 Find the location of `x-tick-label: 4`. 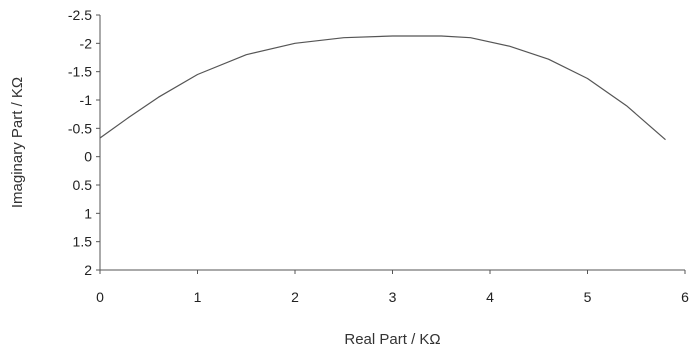

x-tick-label: 4 is located at coordinates (490, 297).